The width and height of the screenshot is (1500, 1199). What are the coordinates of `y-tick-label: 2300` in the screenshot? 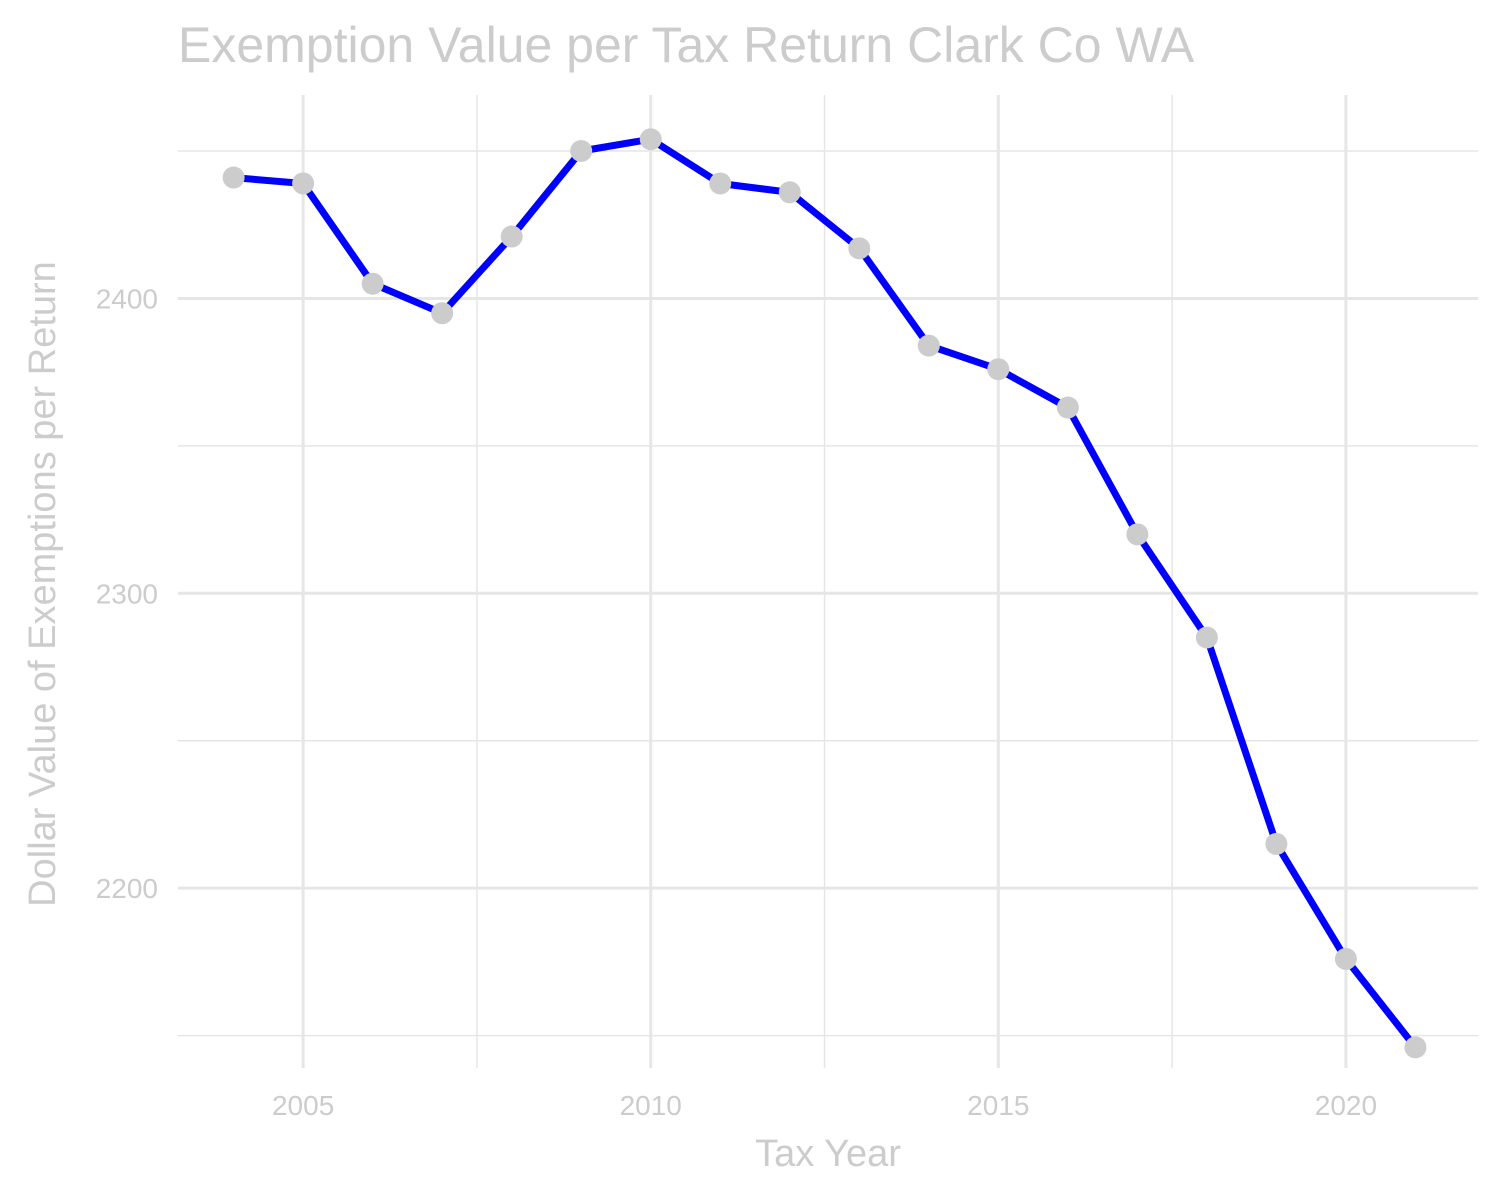 It's located at (127, 593).